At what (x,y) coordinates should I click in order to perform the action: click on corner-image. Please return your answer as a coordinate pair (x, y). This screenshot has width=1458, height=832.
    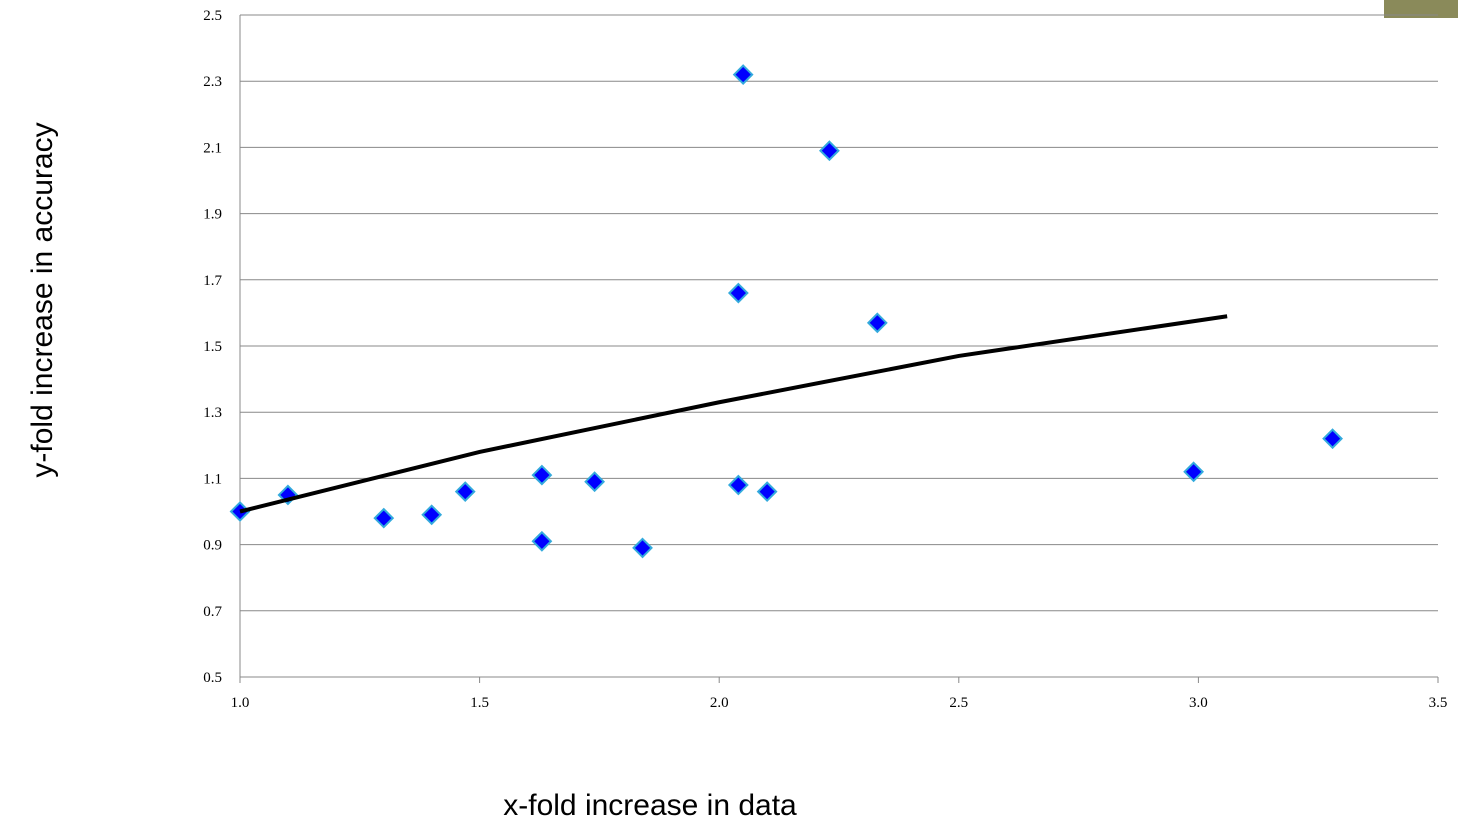
    Looking at the image, I should click on (1421, 9).